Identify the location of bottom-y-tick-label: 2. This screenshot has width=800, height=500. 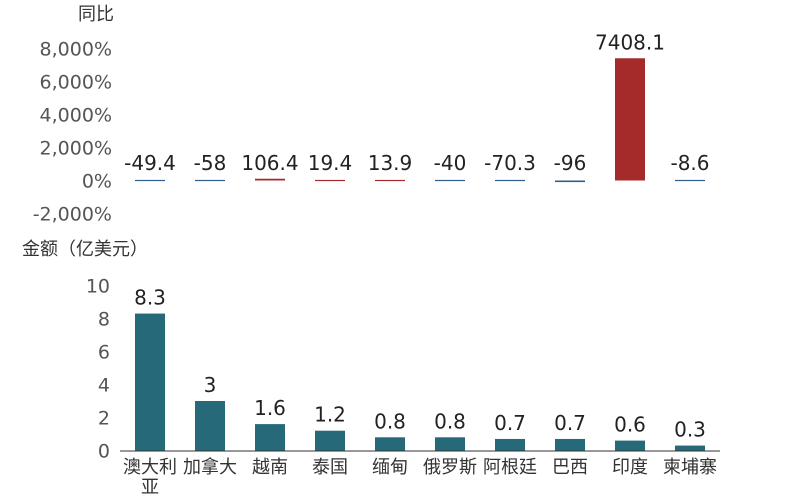
(104, 419).